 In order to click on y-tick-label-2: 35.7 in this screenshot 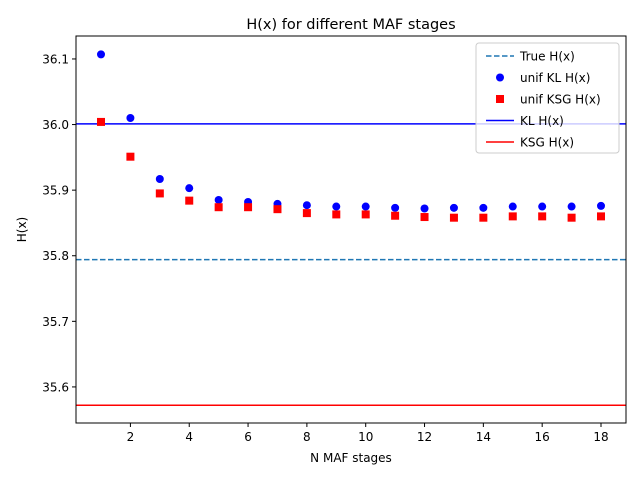, I will do `click(55, 322)`.